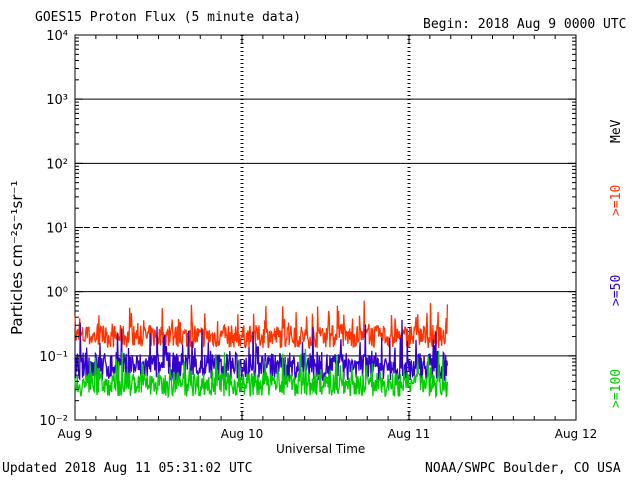  I want to click on chart-title: GOES15 Proton Flux (5 minute data), so click(168, 17).